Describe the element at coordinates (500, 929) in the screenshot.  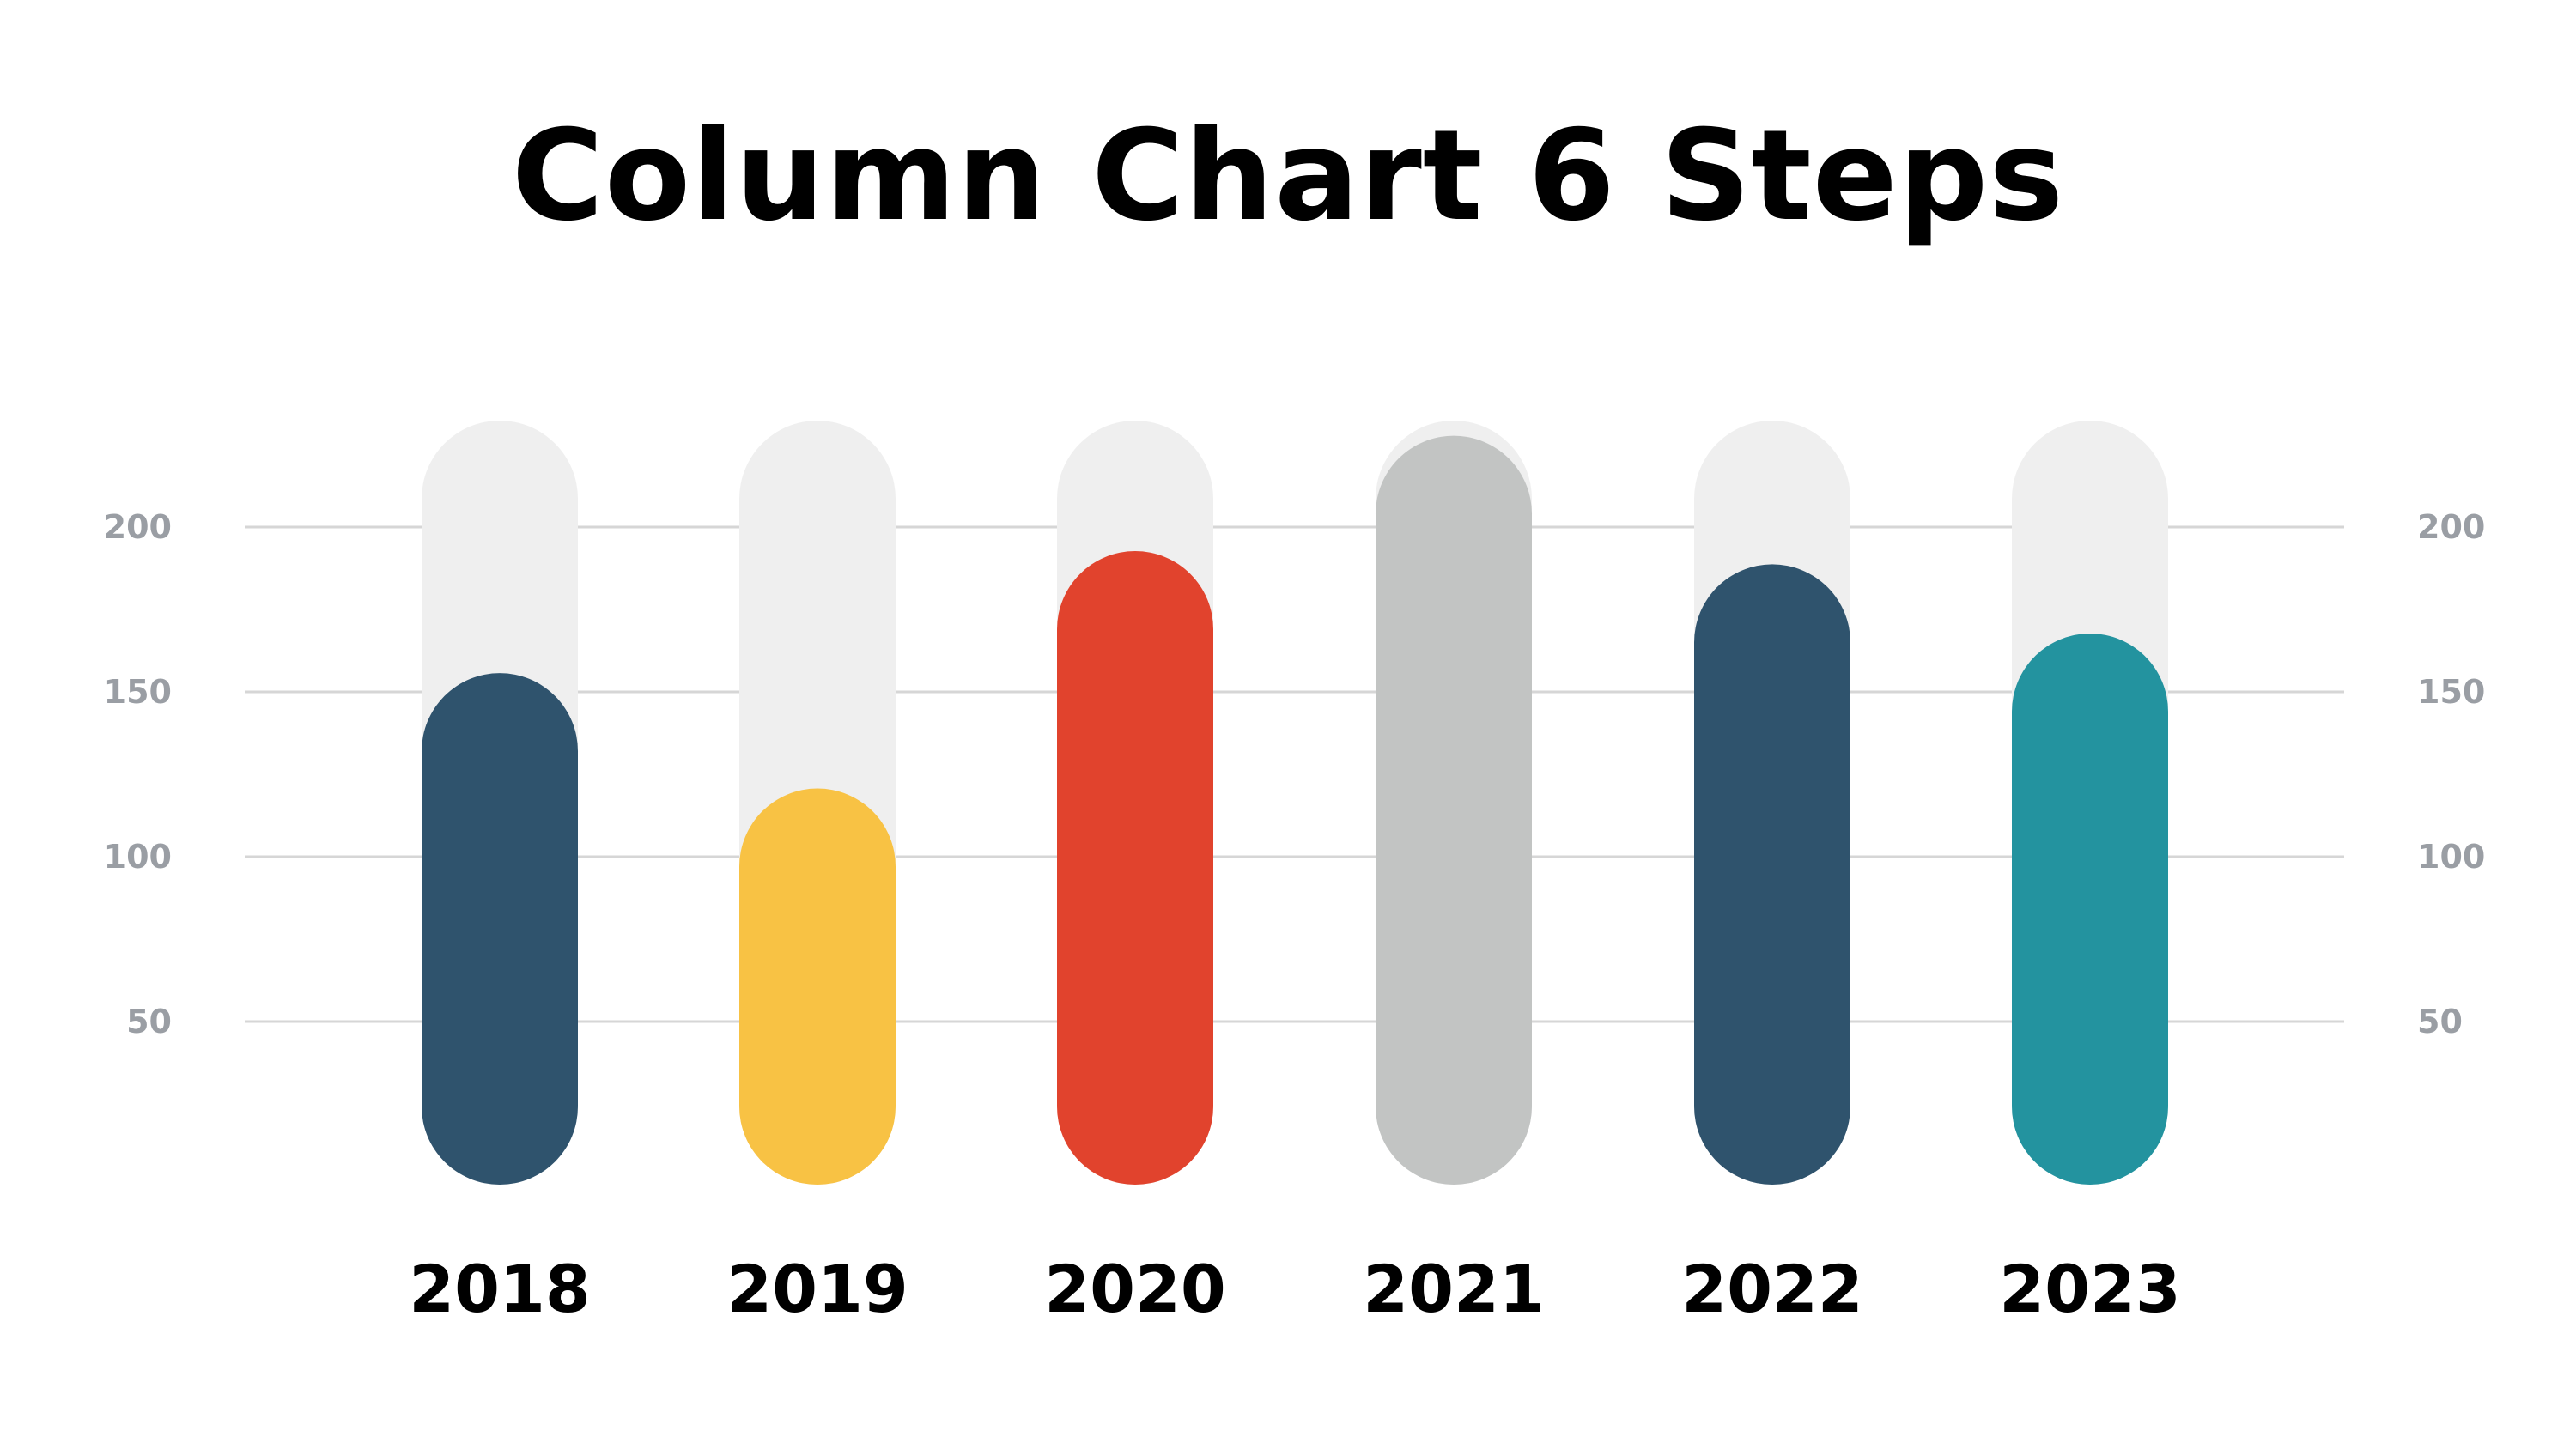
I see `bar-2018` at that location.